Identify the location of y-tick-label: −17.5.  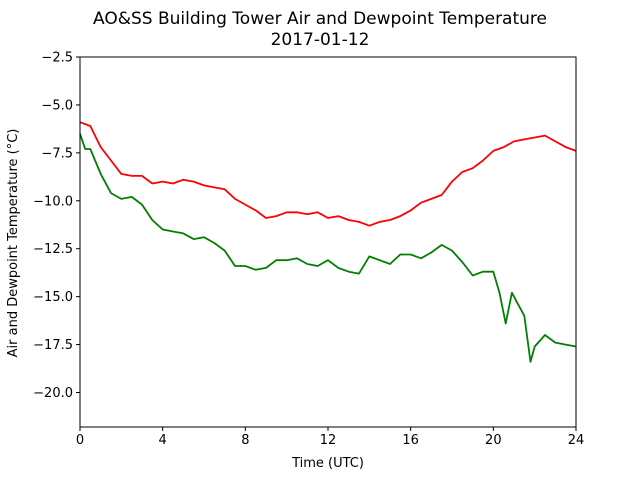
(53, 345).